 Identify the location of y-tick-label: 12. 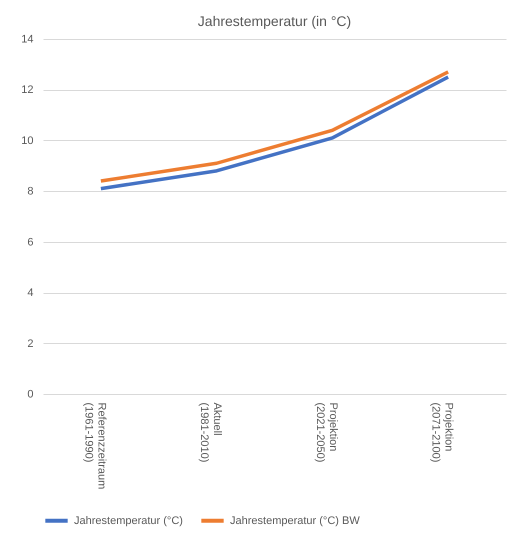
(27, 90).